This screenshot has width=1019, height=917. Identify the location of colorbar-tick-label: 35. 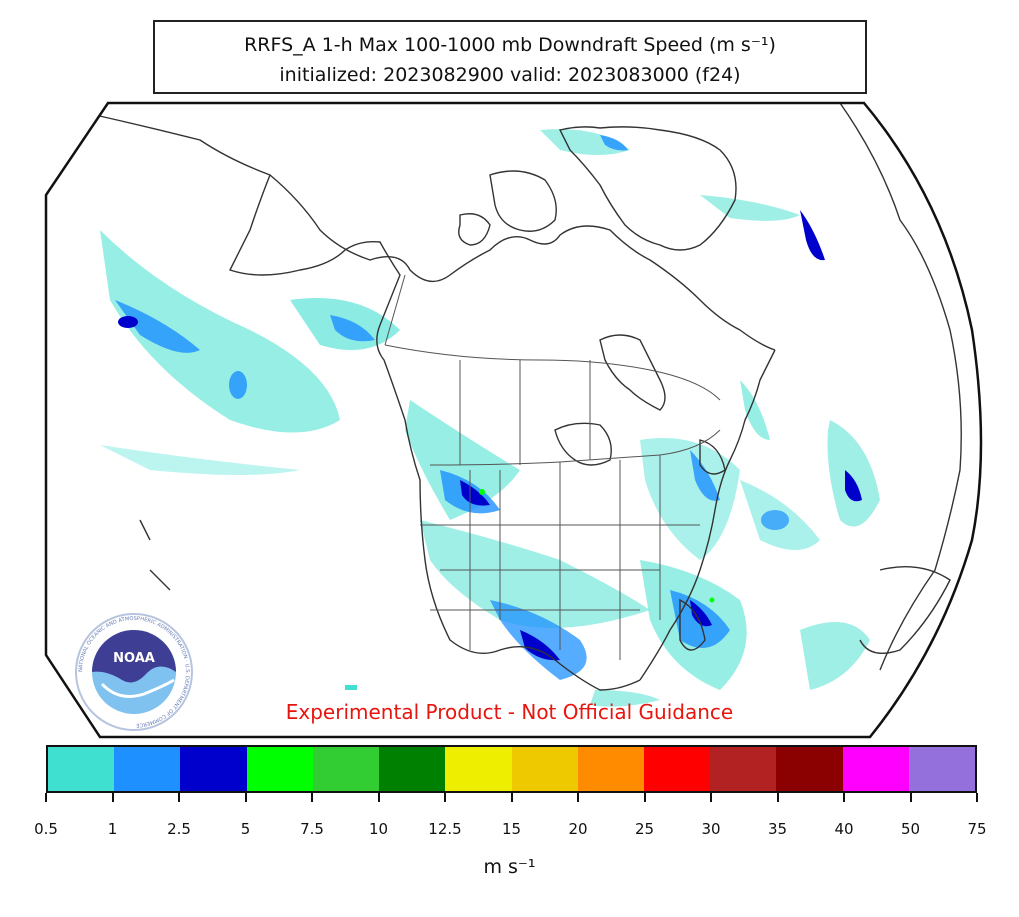
(777, 829).